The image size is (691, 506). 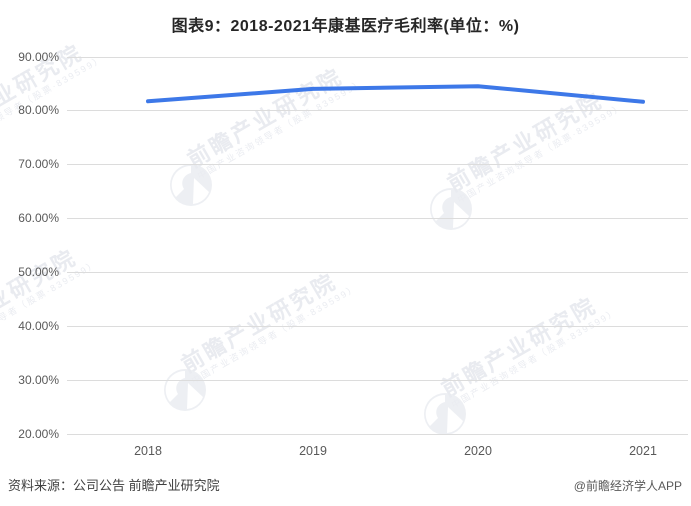 I want to click on y-tick-label: 60.00%, so click(x=38, y=218).